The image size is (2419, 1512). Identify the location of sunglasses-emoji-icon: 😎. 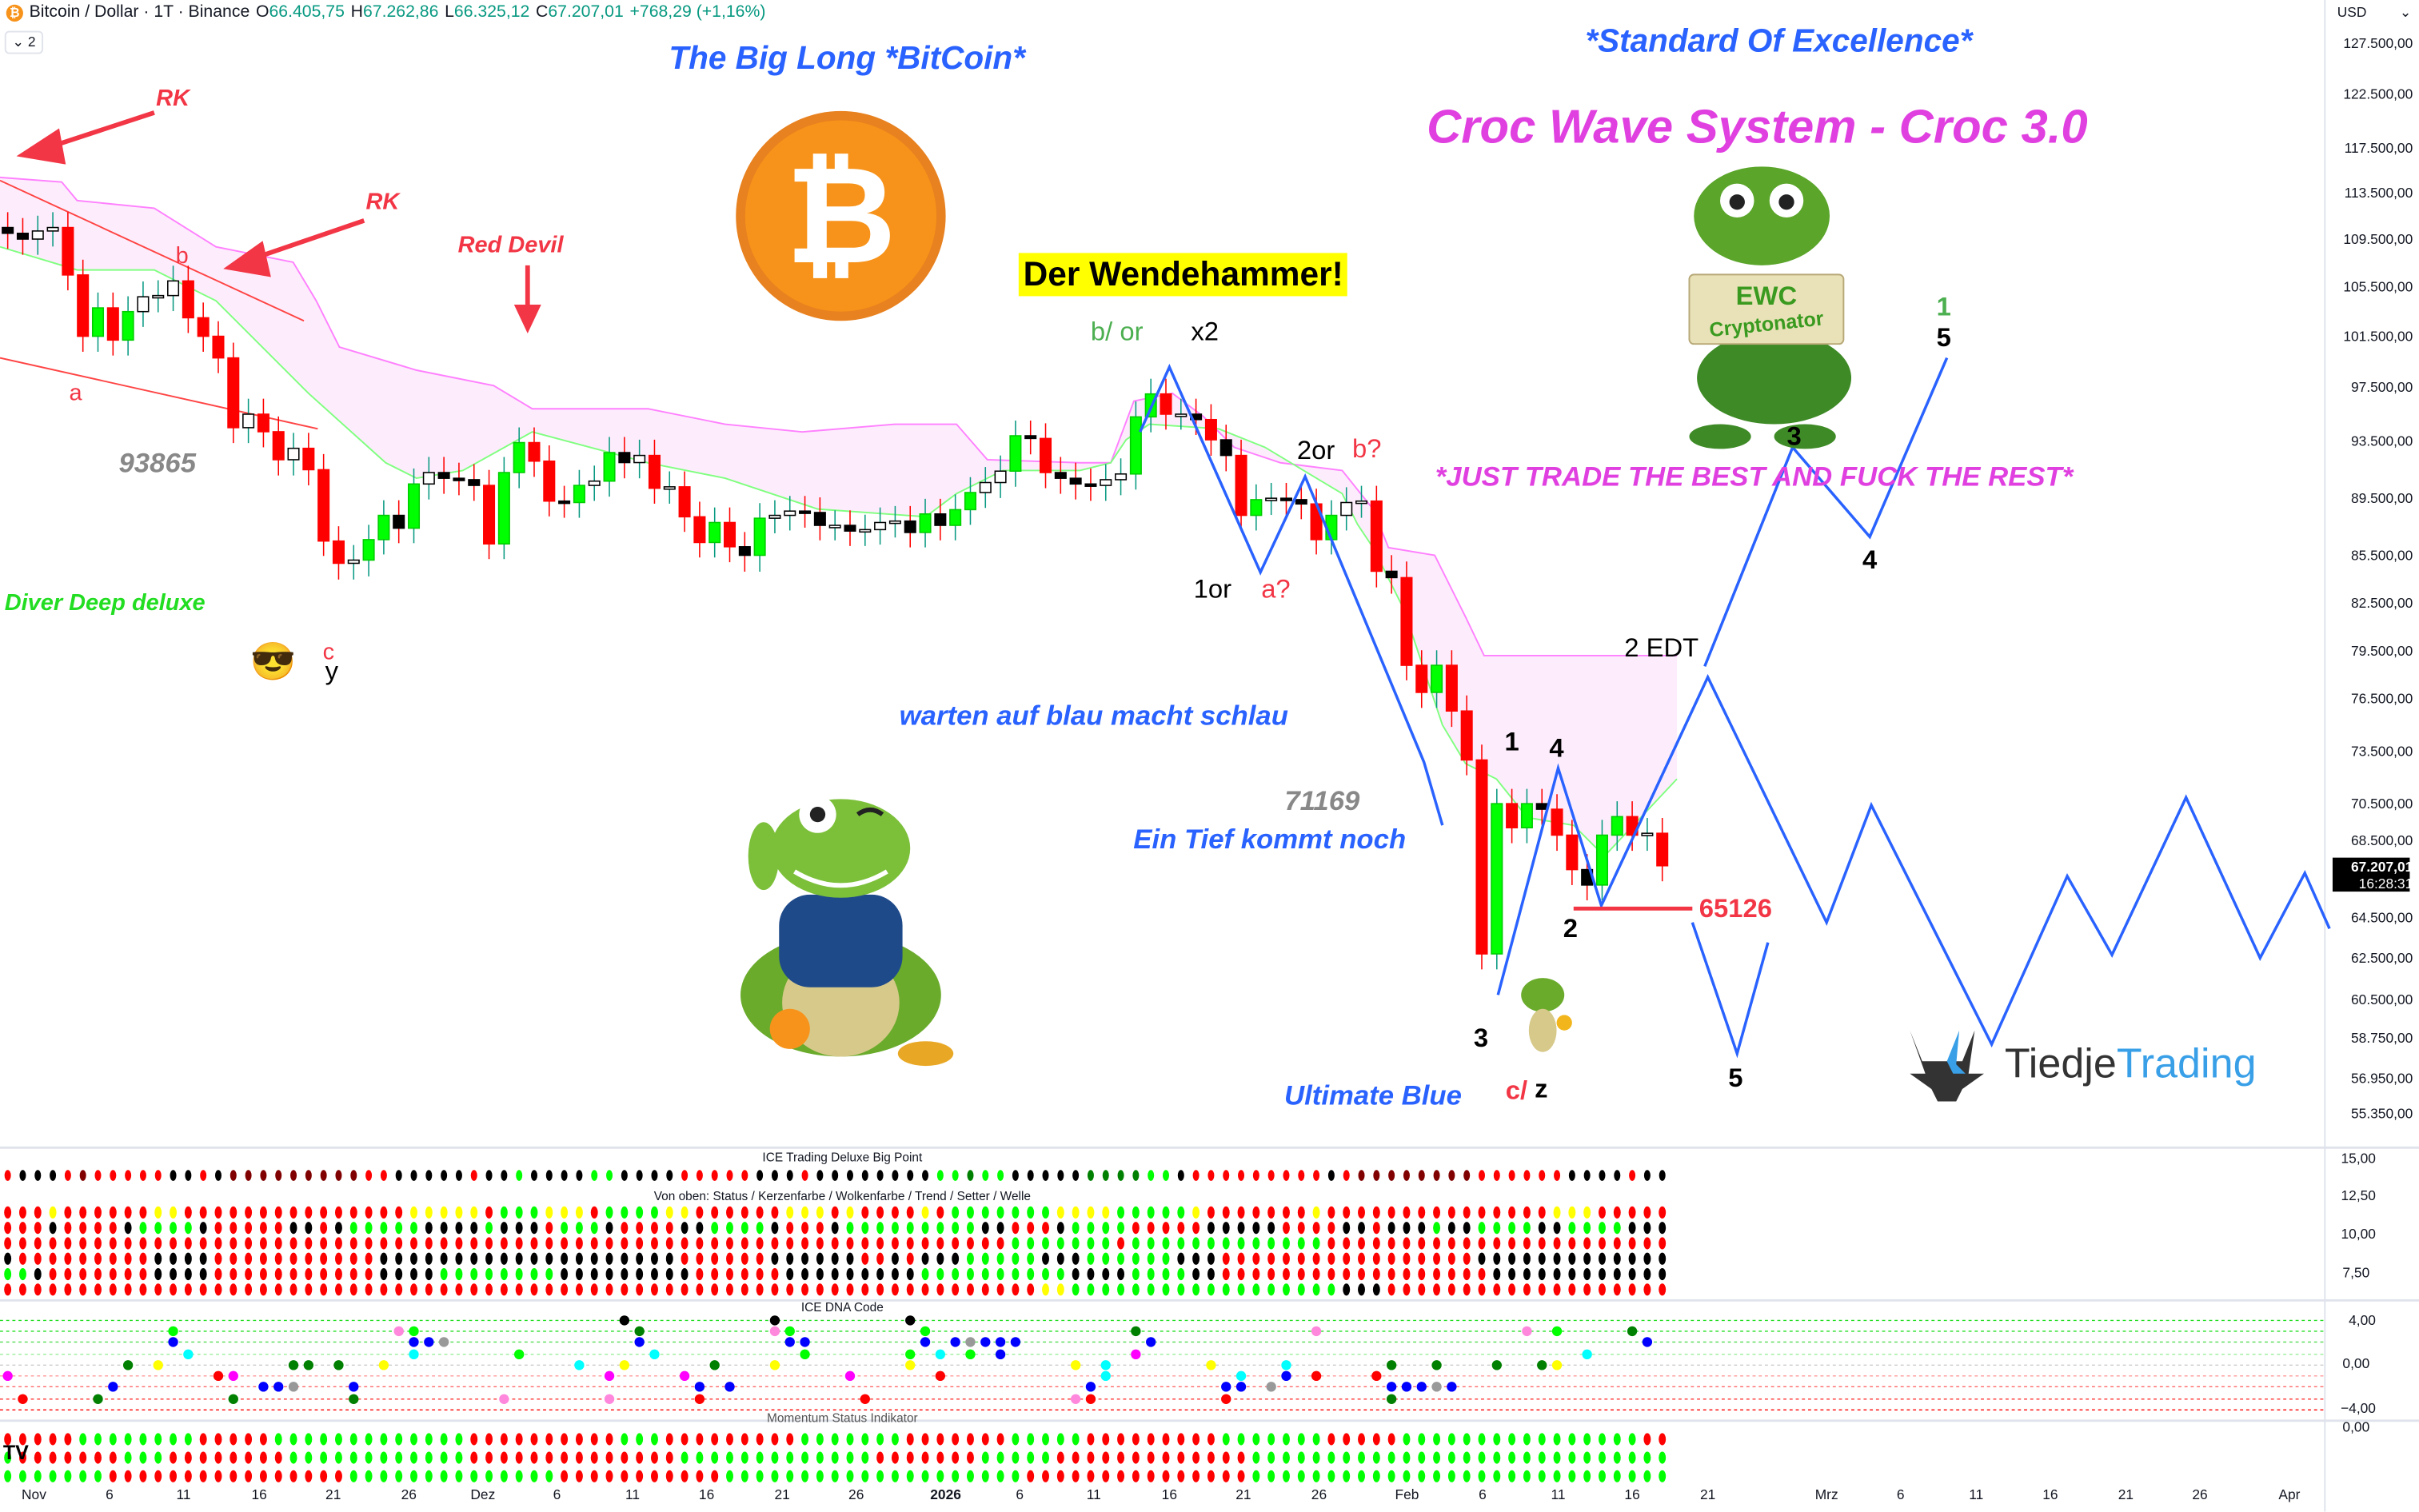
(273, 662).